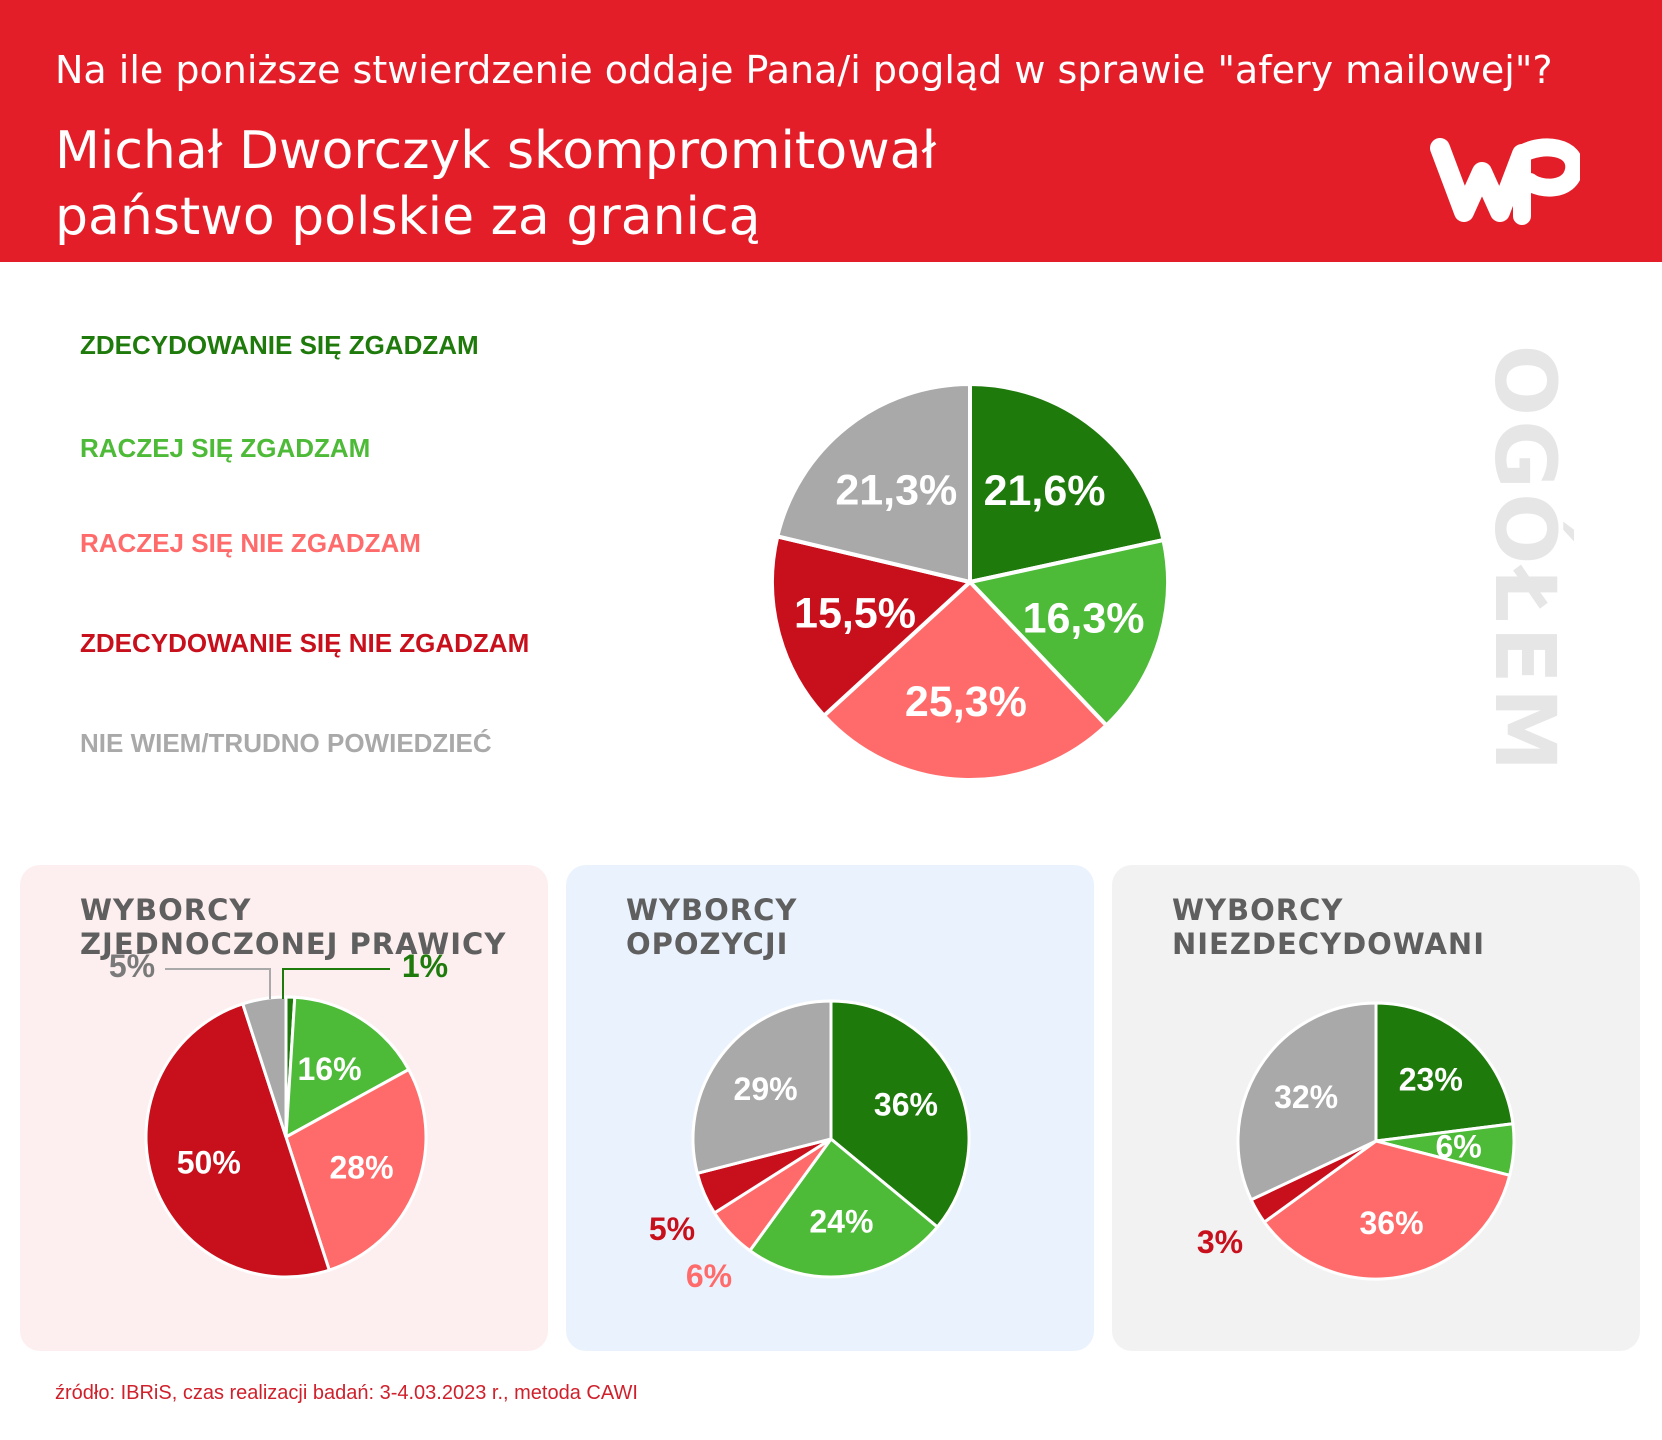 This screenshot has width=1662, height=1440. Describe the element at coordinates (329, 1069) in the screenshot. I see `pie-label-rather-agree: 16%` at that location.